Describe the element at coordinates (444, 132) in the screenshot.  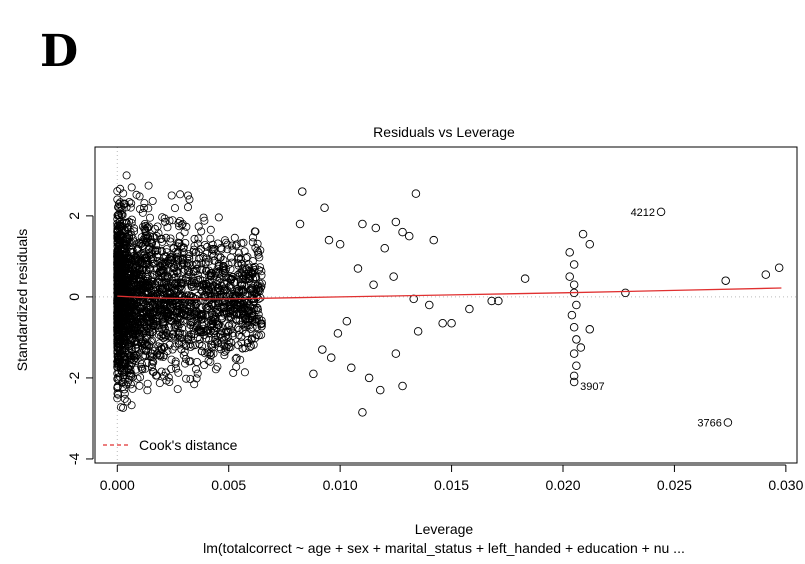
I see `chart-title: Residuals vs Leverage` at that location.